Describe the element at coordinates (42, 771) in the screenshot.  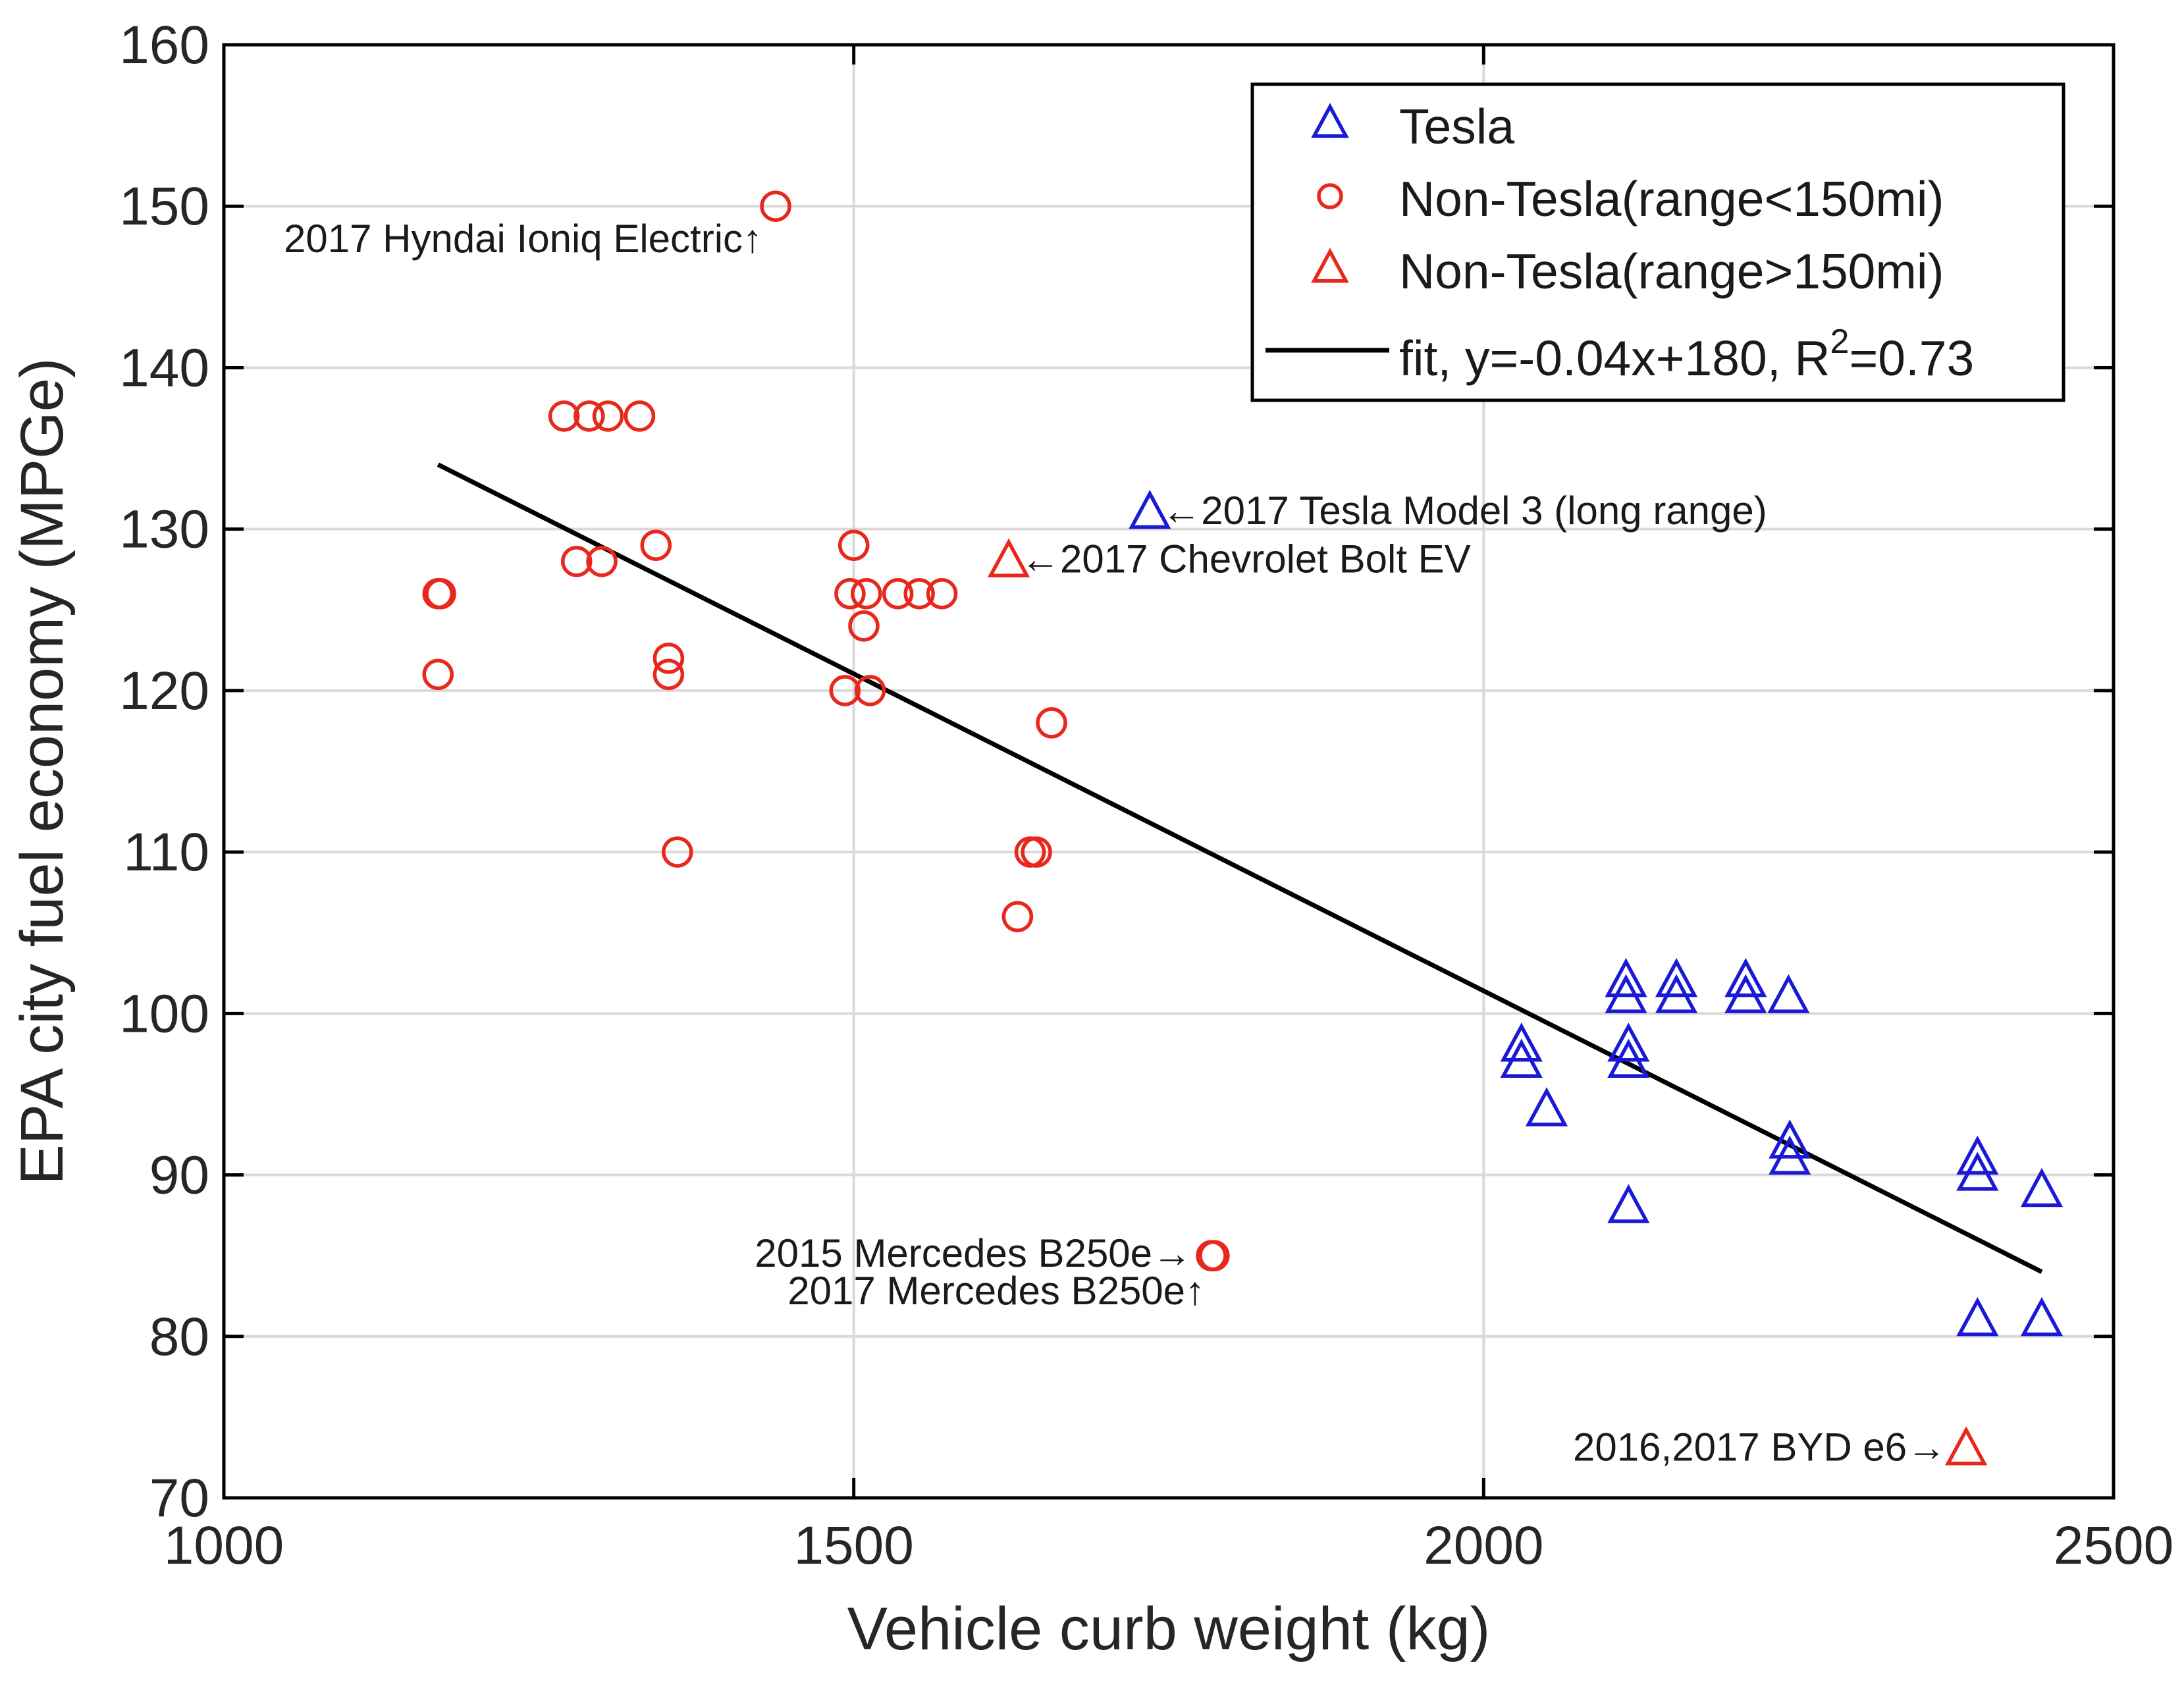
I see `y-axis-label: EPA city fuel economy (MPGe)` at that location.